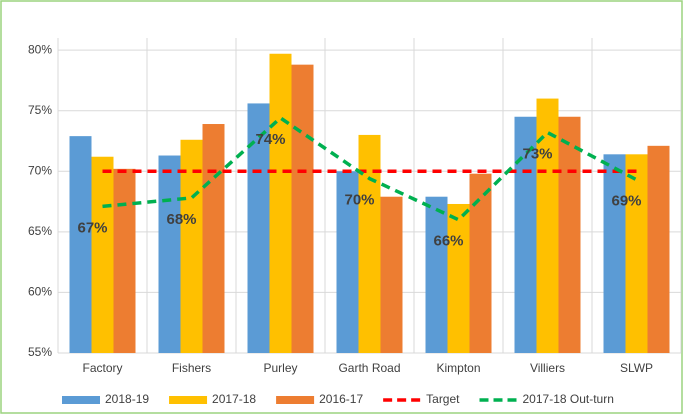 Image resolution: width=683 pixels, height=419 pixels. I want to click on y-tick-label: 55%, so click(40, 352).